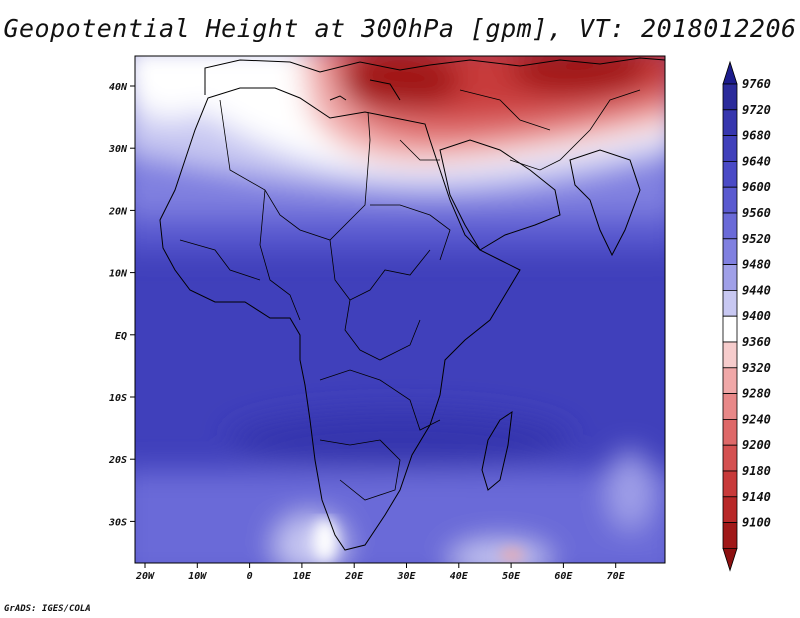 Image resolution: width=800 pixels, height=618 pixels. I want to click on colorbar-label: 9360, so click(756, 342).